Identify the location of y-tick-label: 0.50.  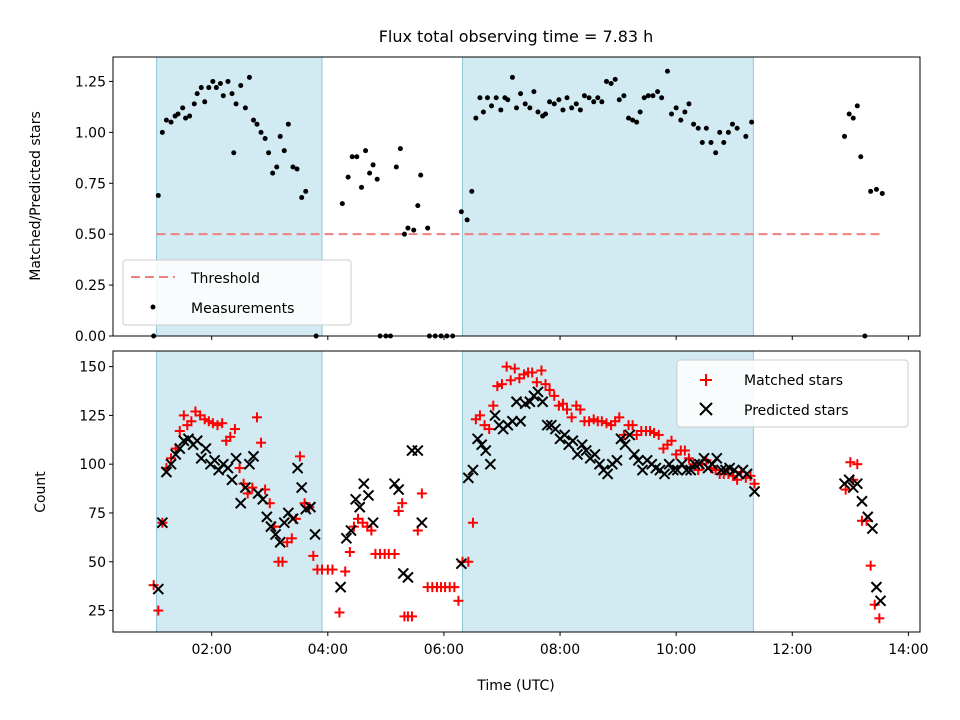
(90, 235).